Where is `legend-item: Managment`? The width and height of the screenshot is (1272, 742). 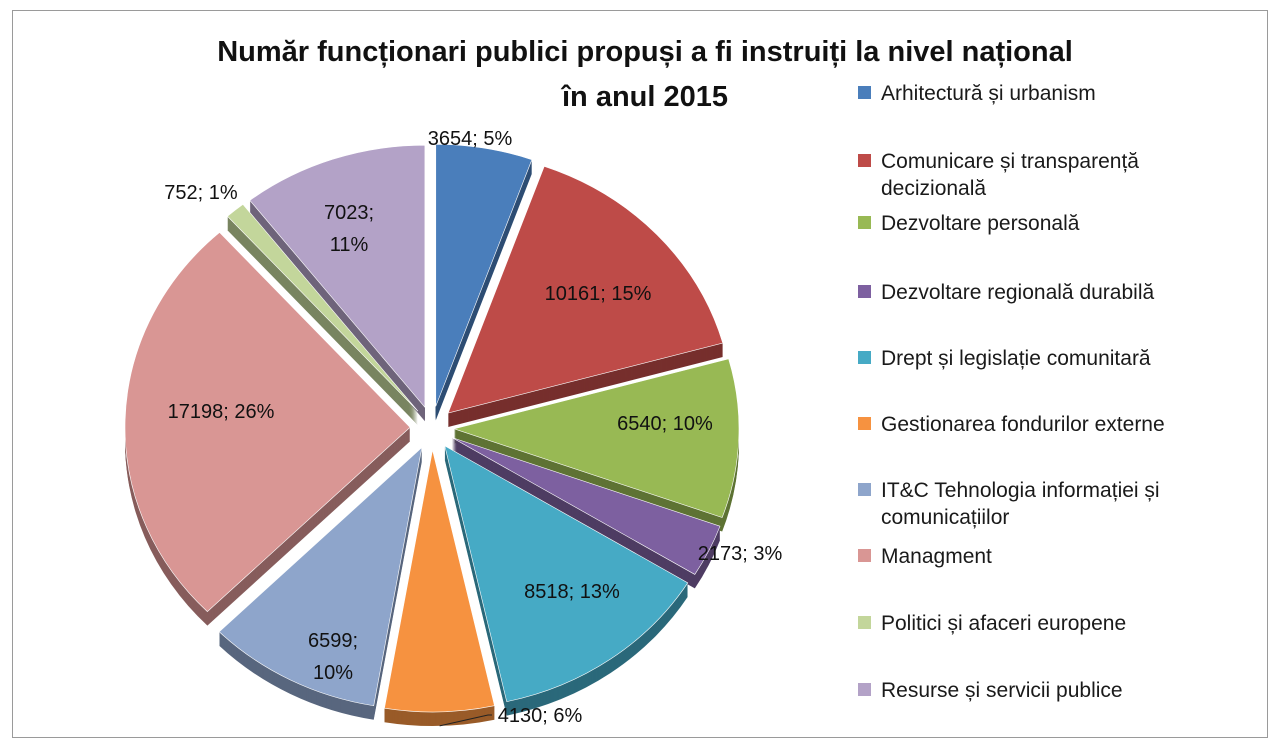
legend-item: Managment is located at coordinates (925, 556).